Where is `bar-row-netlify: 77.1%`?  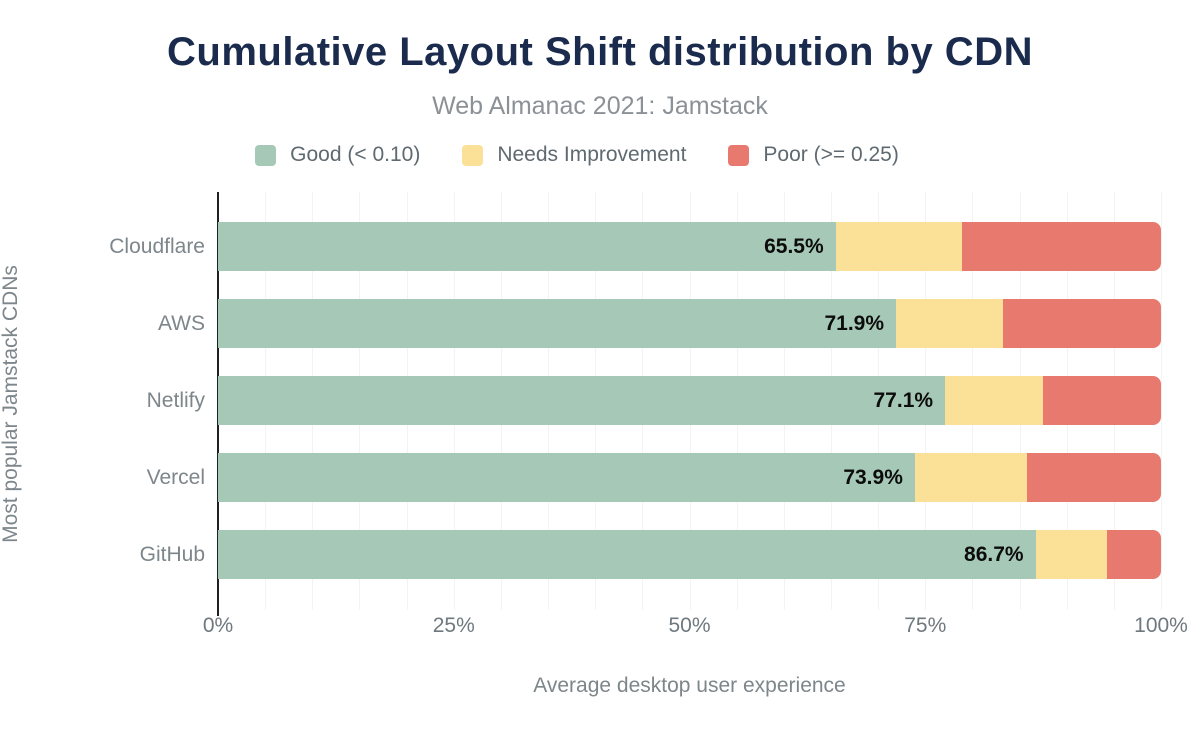
bar-row-netlify: 77.1% is located at coordinates (689, 400).